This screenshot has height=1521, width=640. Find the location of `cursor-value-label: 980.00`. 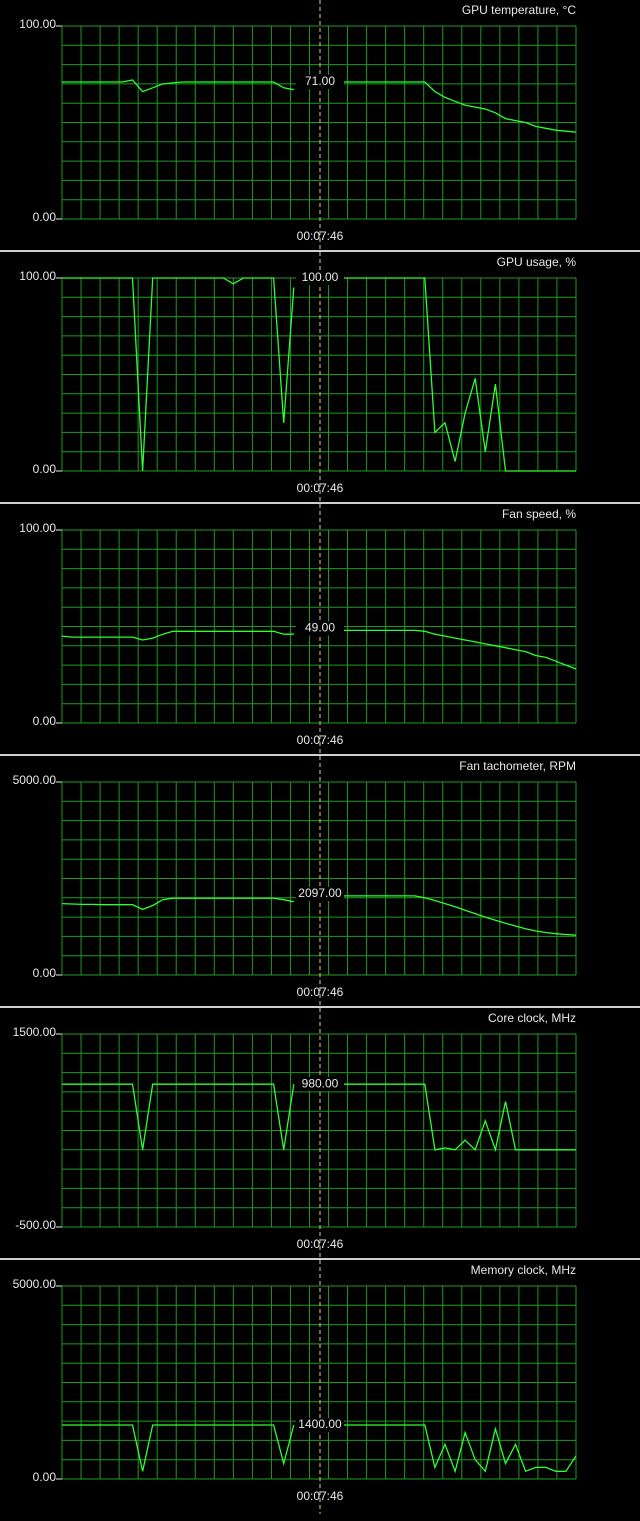

cursor-value-label: 980.00 is located at coordinates (320, 1083).